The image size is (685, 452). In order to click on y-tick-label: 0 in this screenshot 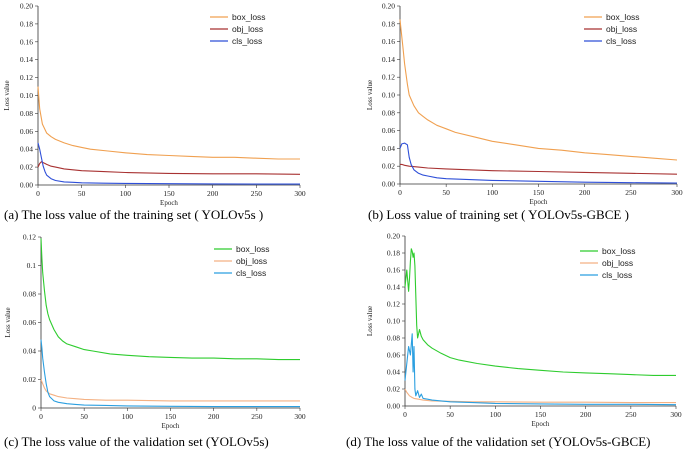, I will do `click(34, 408)`.